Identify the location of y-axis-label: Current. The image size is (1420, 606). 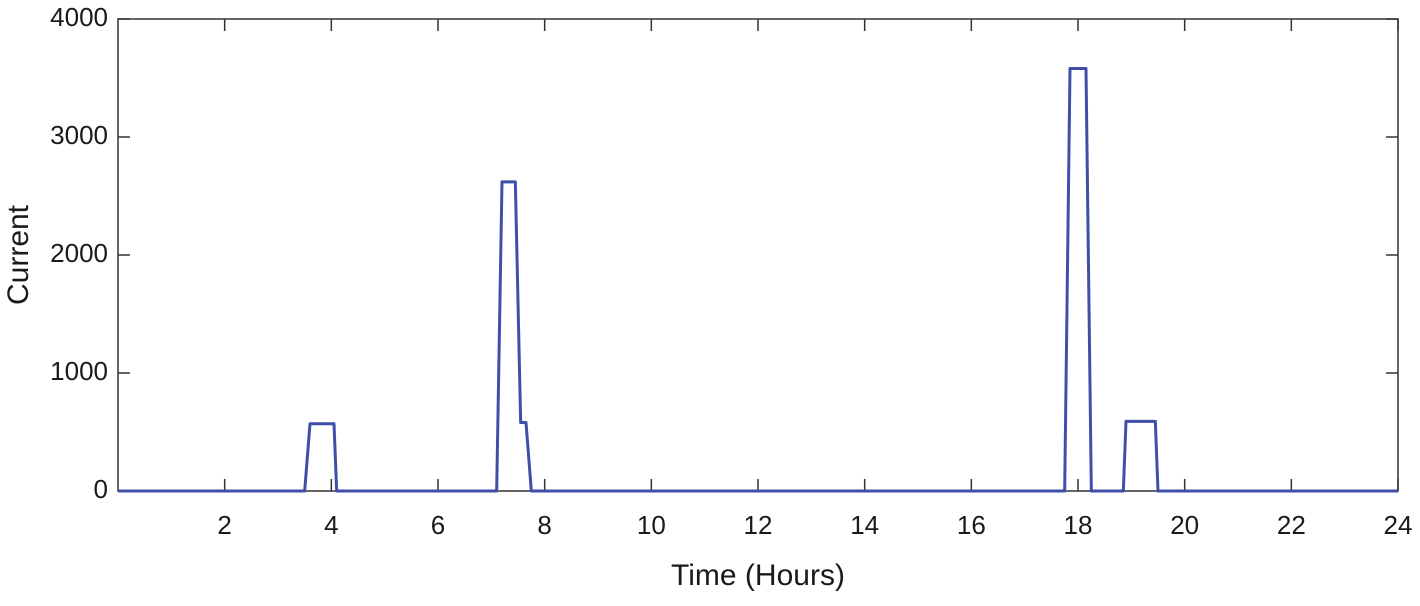
(18, 254).